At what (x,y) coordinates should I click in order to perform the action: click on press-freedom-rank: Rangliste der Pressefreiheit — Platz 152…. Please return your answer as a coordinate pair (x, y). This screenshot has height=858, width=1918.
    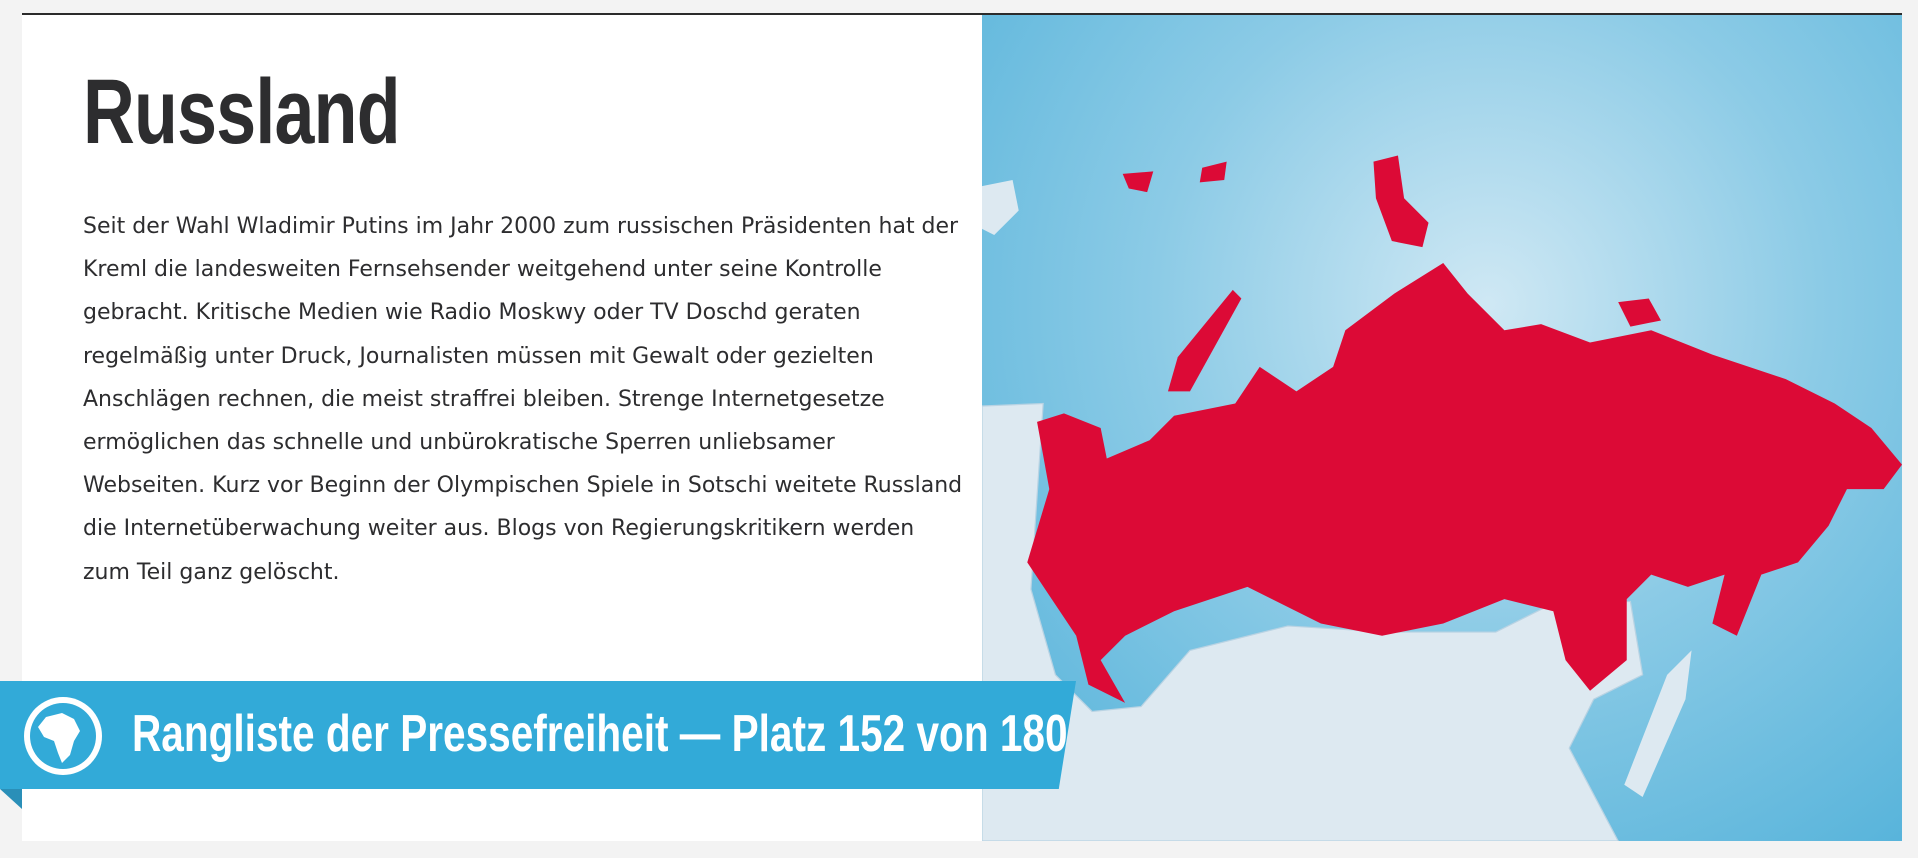
    Looking at the image, I should click on (600, 734).